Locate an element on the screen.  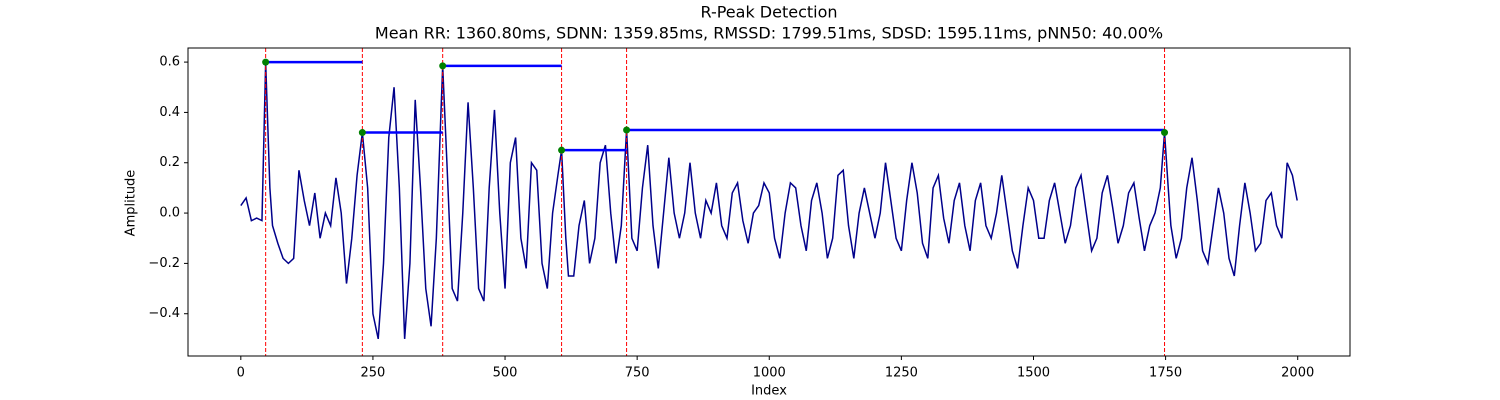
y-tick-label: −0.2 is located at coordinates (164, 263).